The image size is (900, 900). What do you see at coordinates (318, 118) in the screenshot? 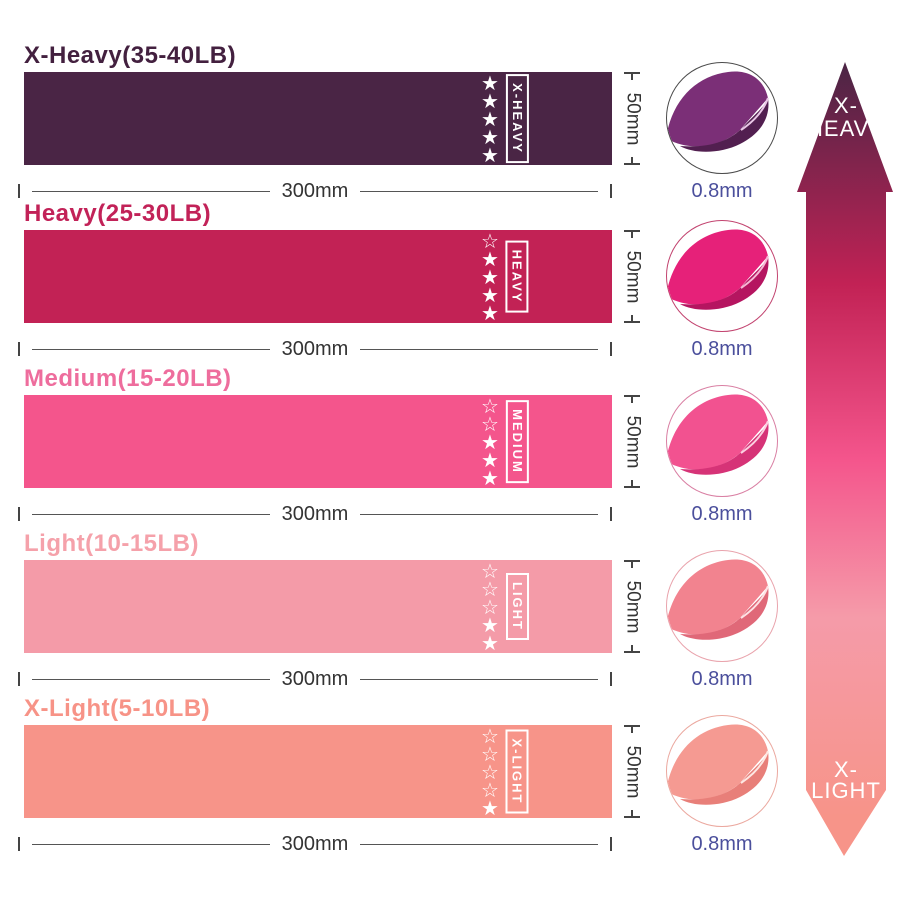
I see `band-swatch: ★ ★ ★ ★ ★ X-HEAVY` at bounding box center [318, 118].